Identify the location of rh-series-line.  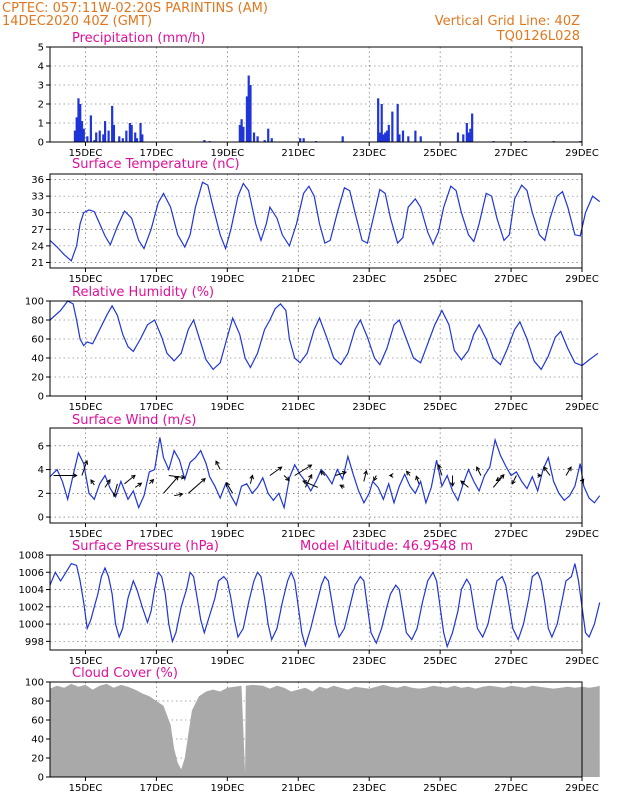
(324, 335).